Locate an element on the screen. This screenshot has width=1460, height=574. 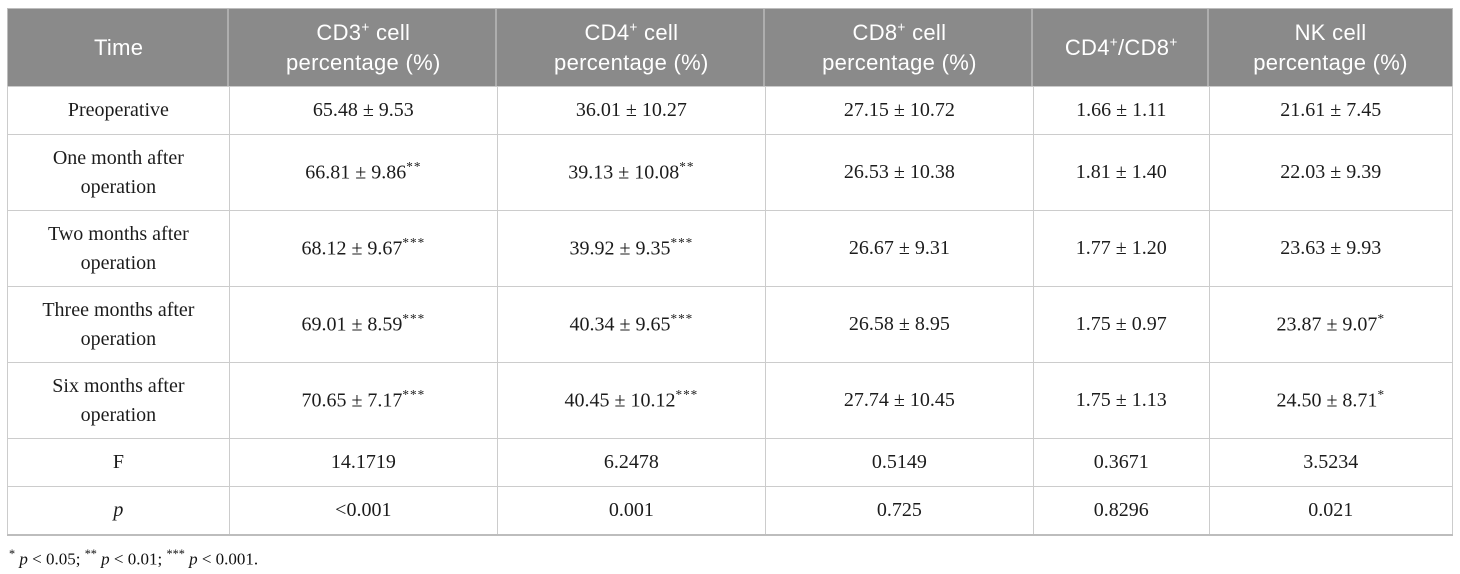
cell-six-months-cd4: 40.45 ± 10.12*** is located at coordinates (631, 400).